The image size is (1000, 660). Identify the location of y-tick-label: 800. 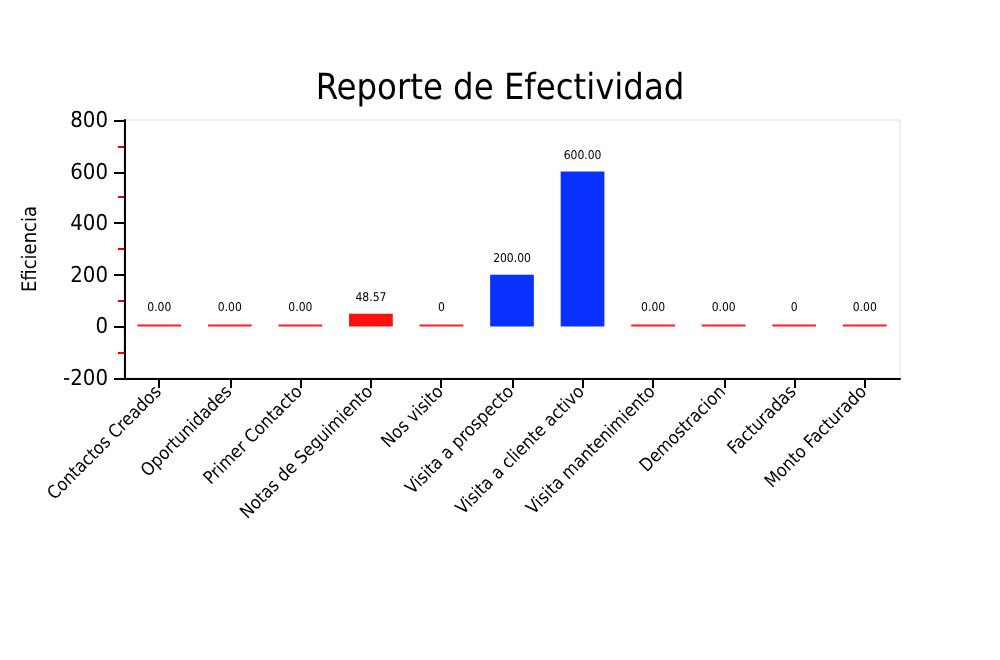
(89, 120).